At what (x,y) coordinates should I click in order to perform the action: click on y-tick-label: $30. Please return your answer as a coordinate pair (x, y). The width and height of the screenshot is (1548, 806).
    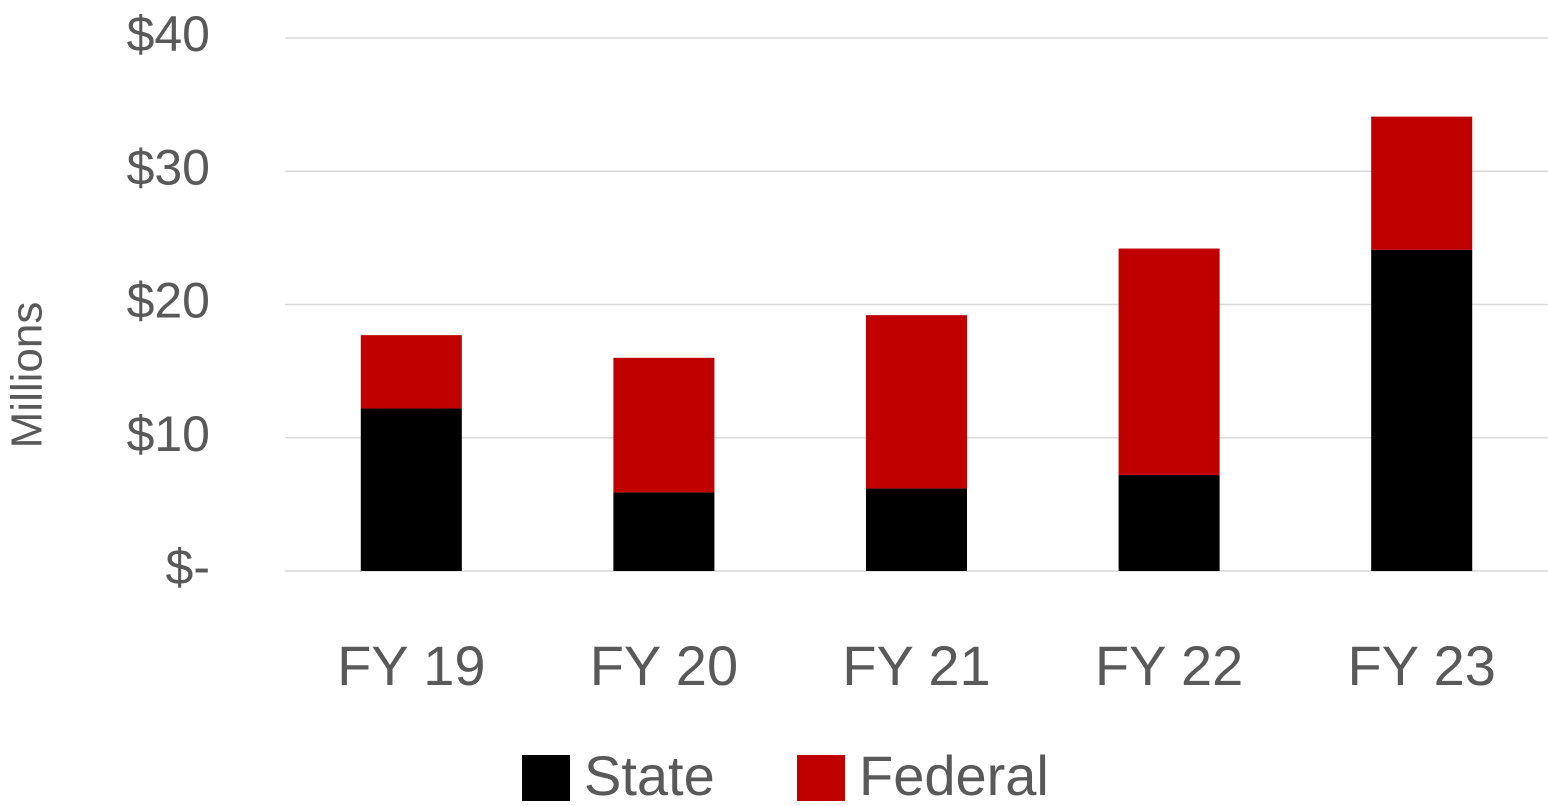
    Looking at the image, I should click on (168, 167).